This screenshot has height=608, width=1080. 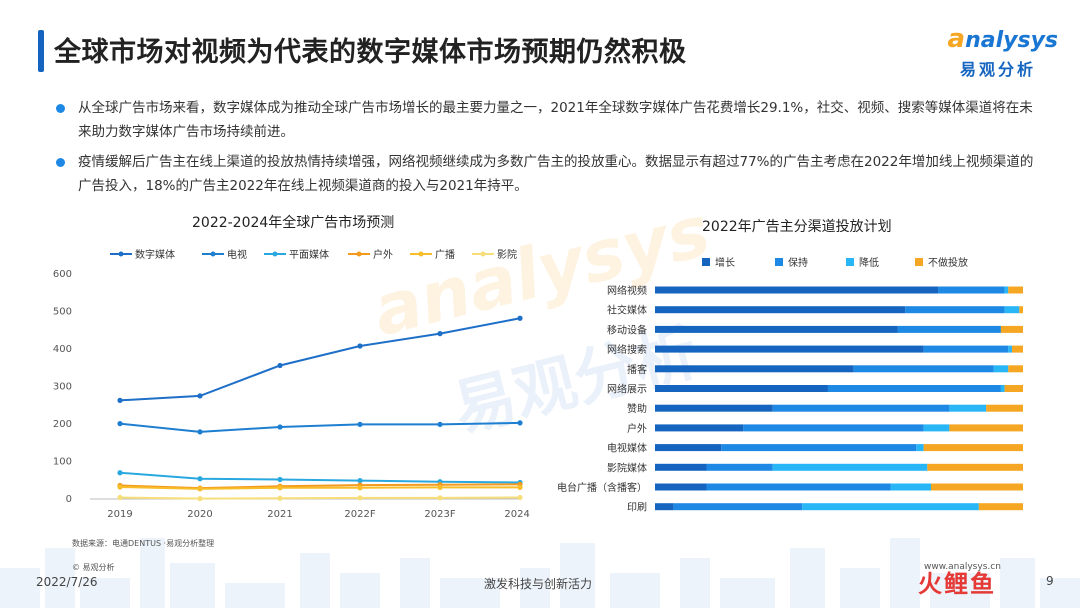 What do you see at coordinates (957, 584) in the screenshot?
I see `corner-mark-logo: 火鲤鱼` at bounding box center [957, 584].